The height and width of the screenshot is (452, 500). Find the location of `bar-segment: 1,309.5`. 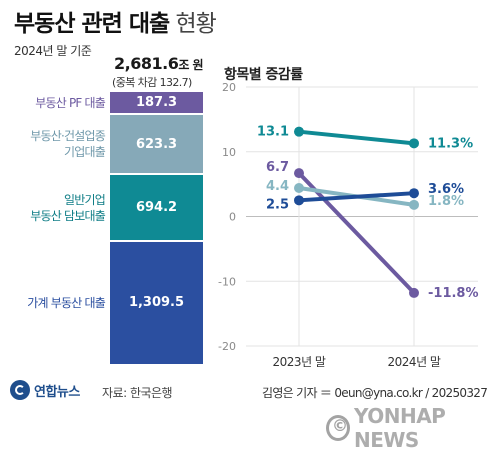

bar-segment: 1,309.5 is located at coordinates (156, 302).